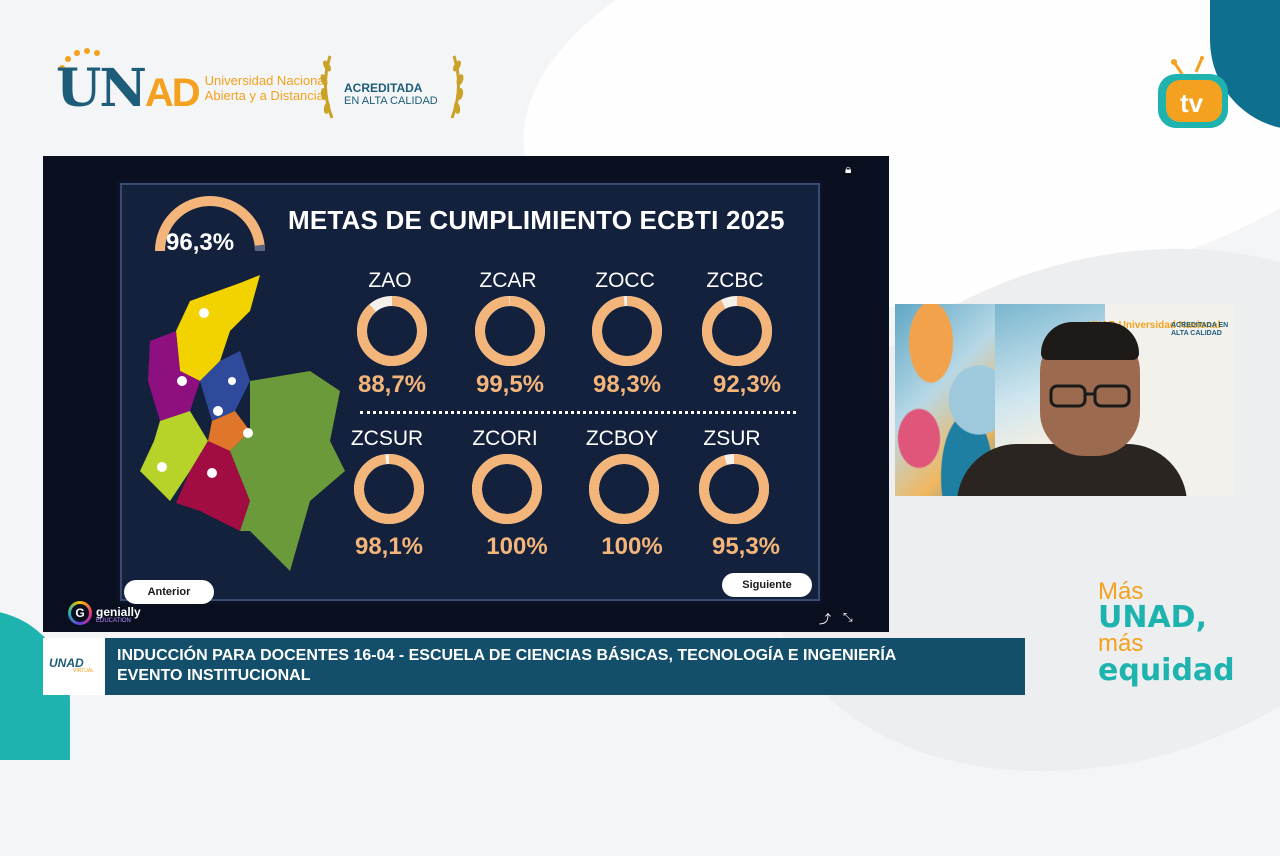 This screenshot has height=856, width=1280. Describe the element at coordinates (210, 224) in the screenshot. I see `overall-gauge` at that location.